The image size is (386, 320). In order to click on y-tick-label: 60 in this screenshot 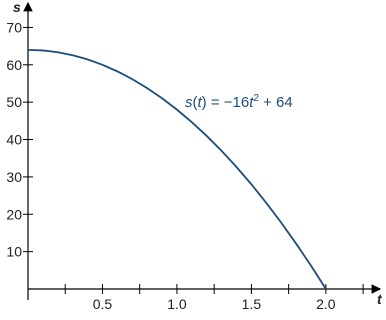, I will do `click(14, 65)`.